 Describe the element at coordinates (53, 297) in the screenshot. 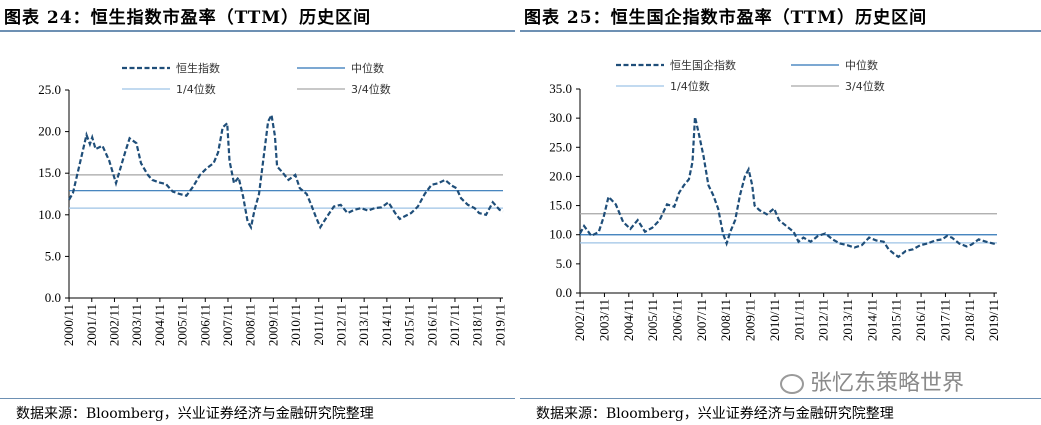

I see `left-y-tick-label: 0.0` at that location.